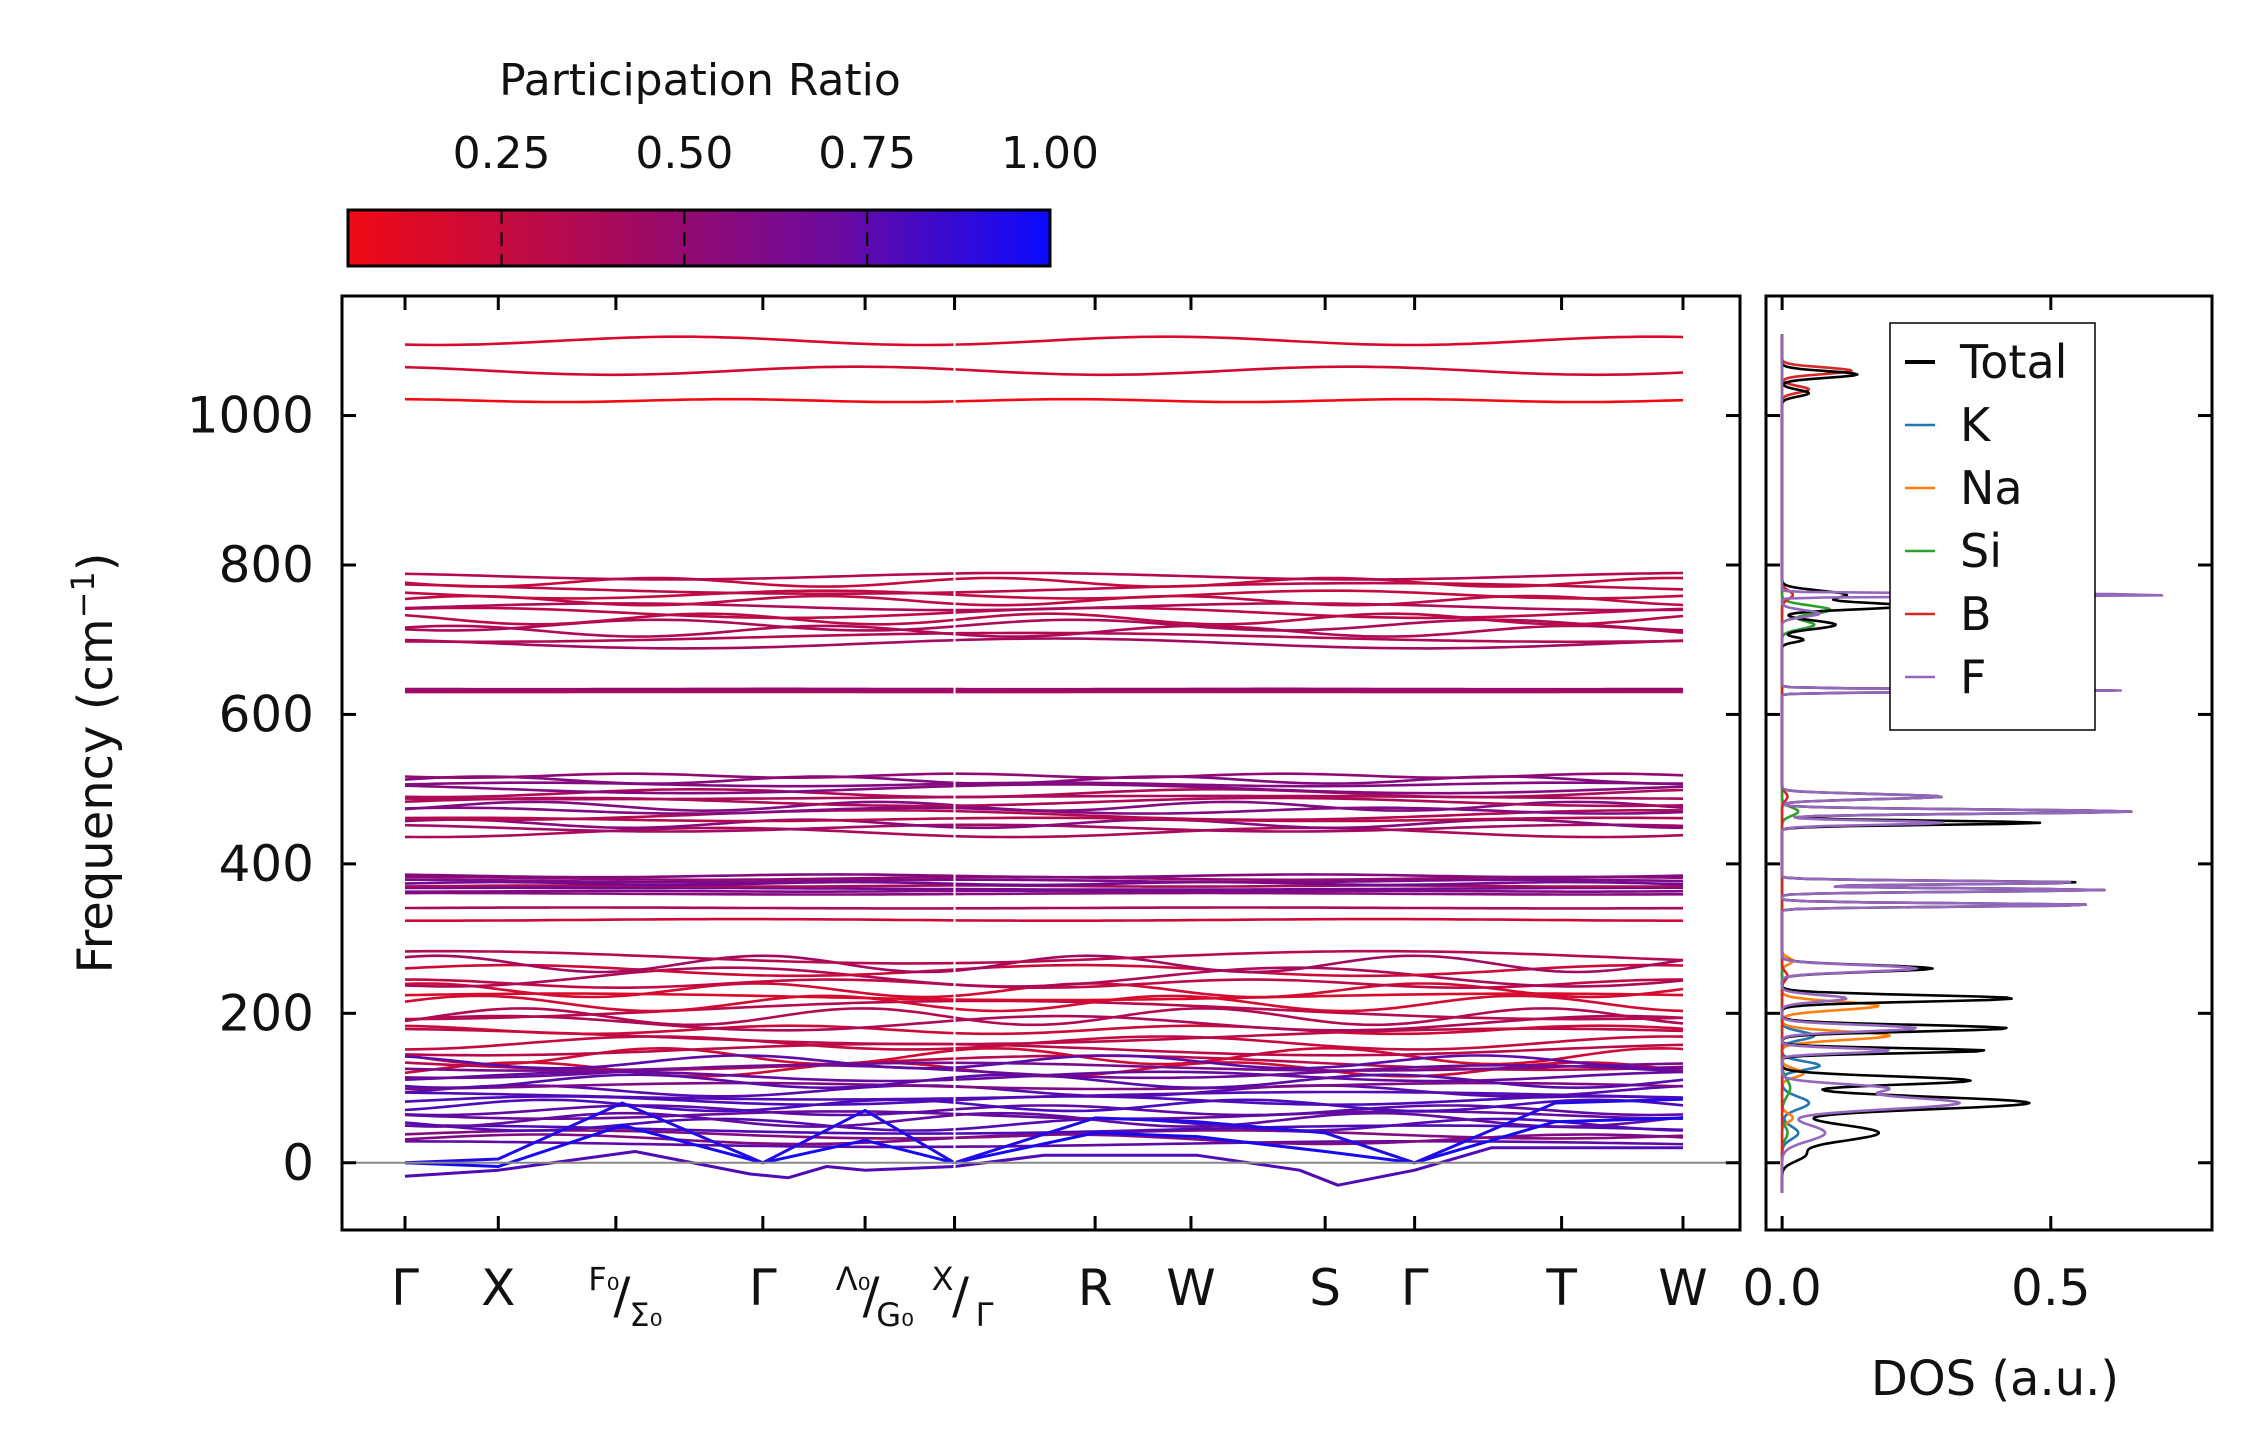  I want to click on x-tick-label-sub: Γ, so click(985, 1315).